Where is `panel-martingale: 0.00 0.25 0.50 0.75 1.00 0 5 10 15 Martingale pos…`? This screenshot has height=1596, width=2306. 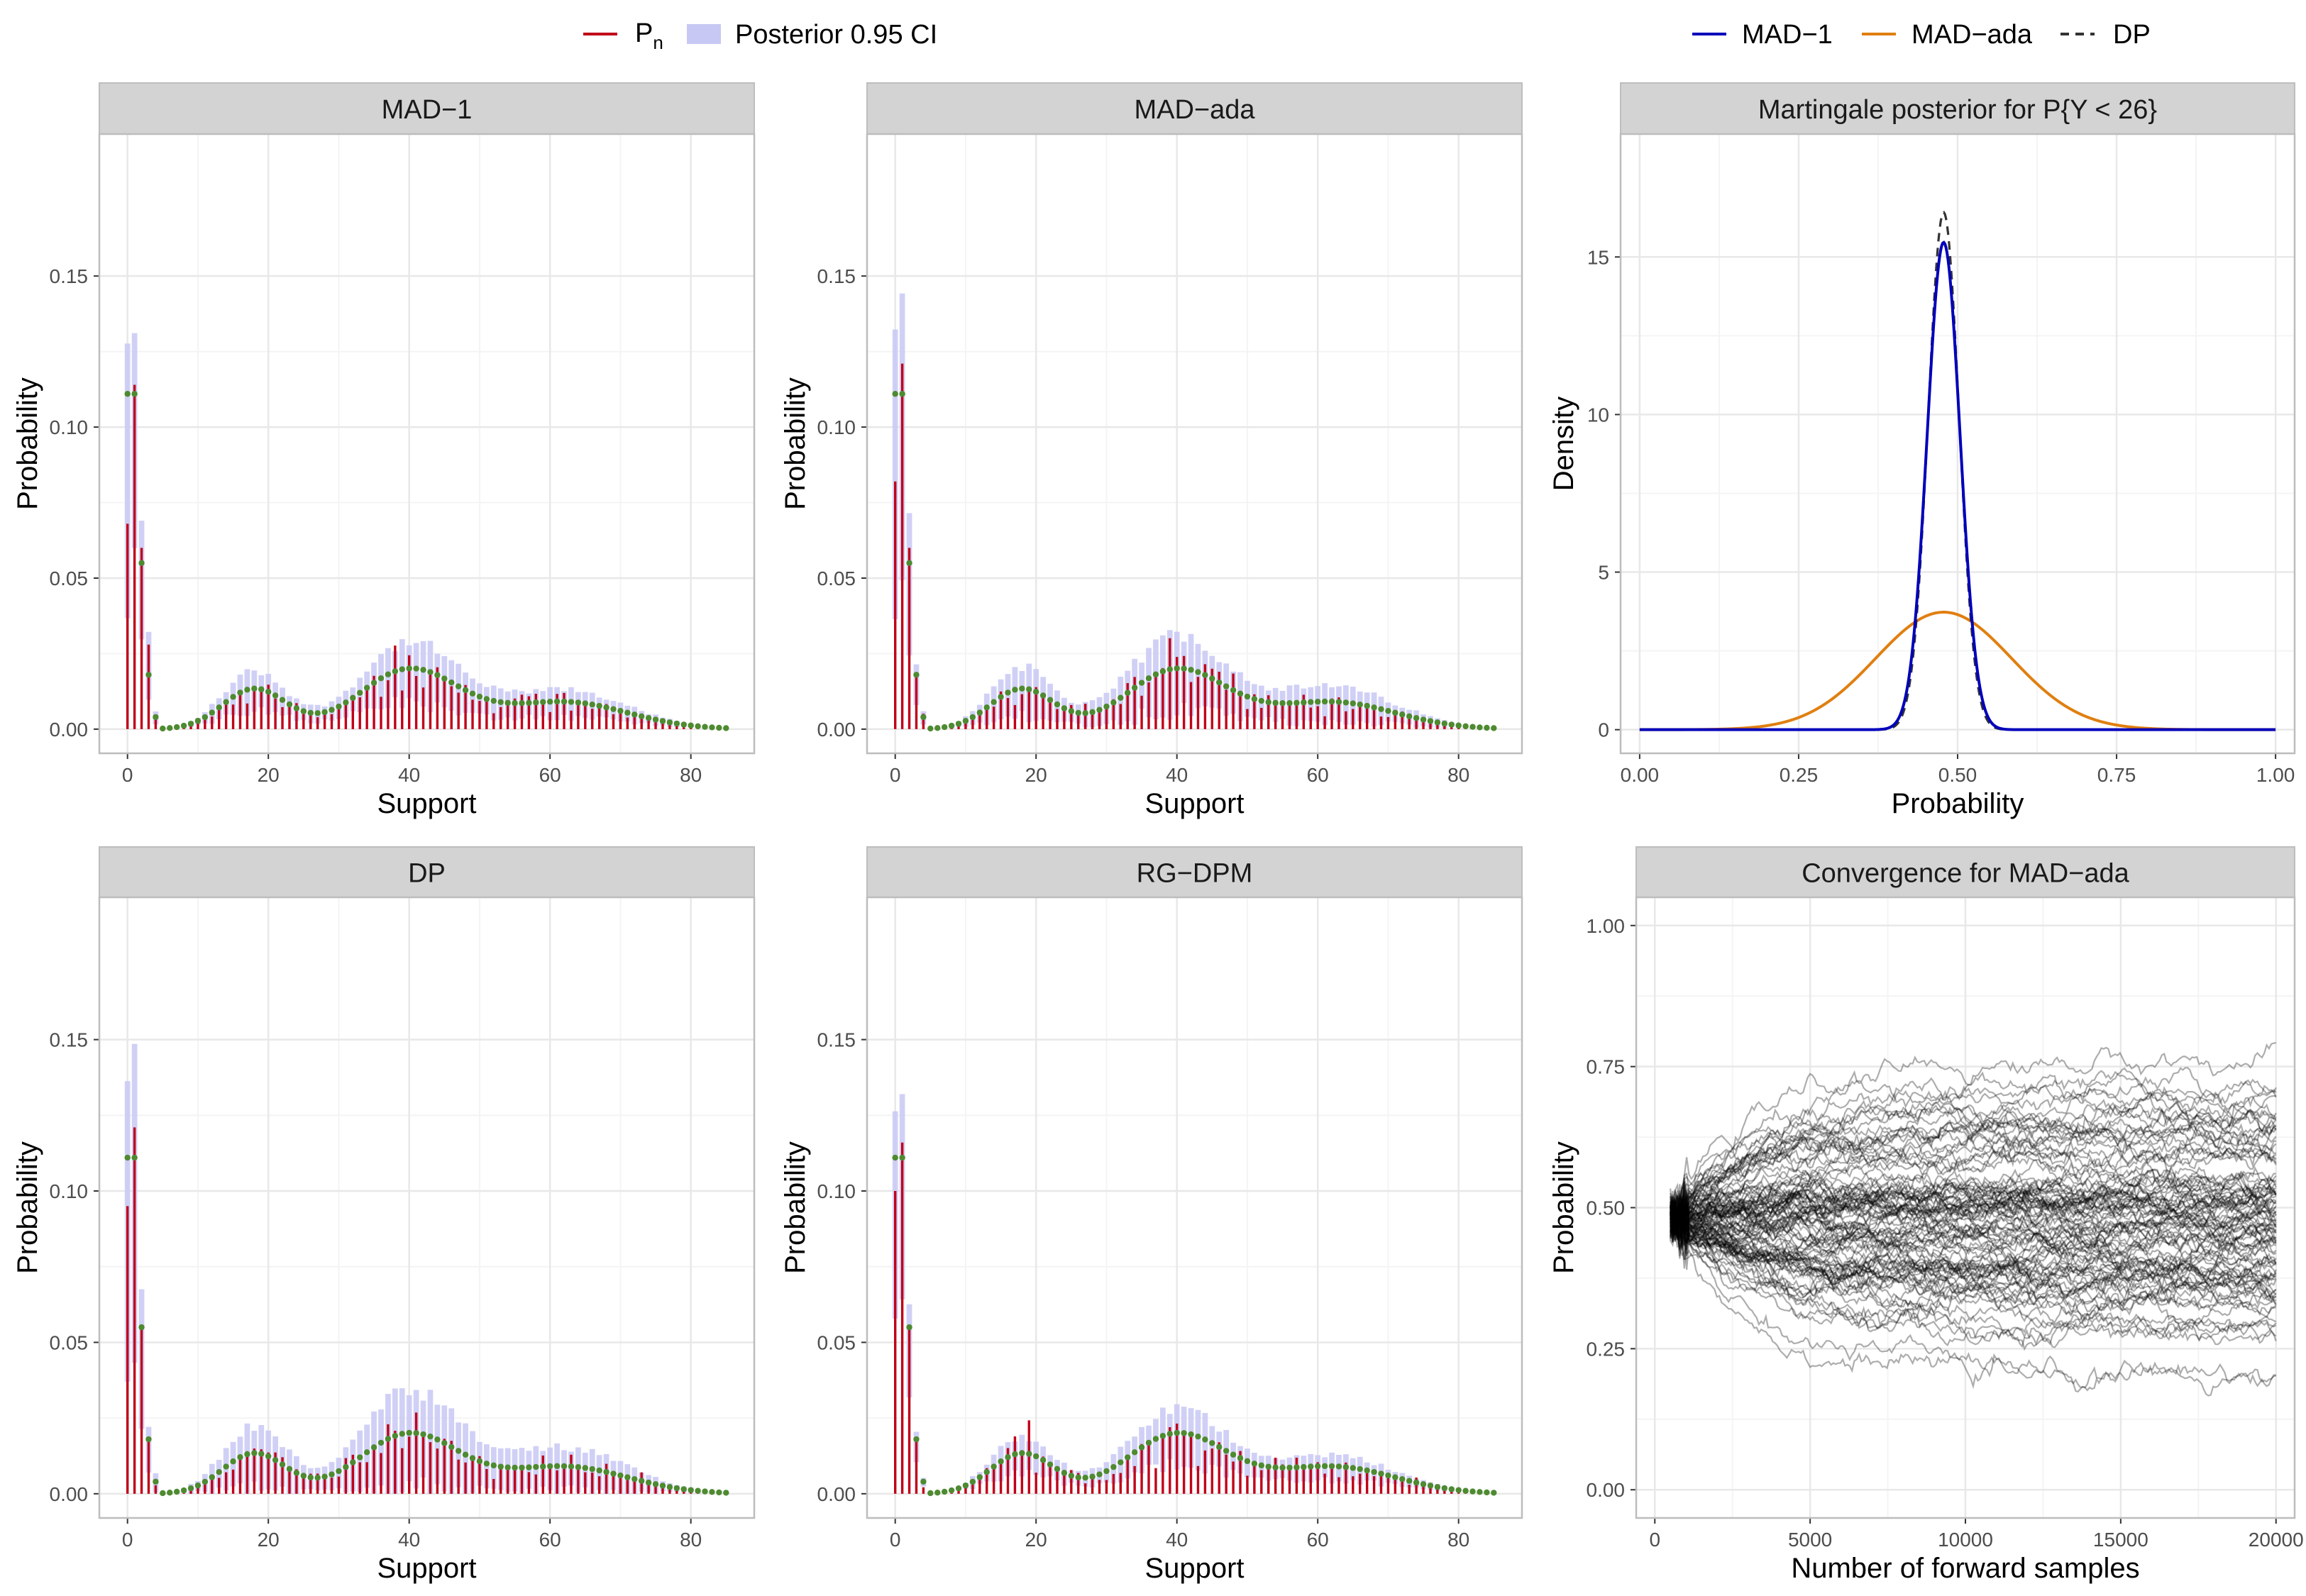
panel-martingale: 0.00 0.25 0.50 0.75 1.00 0 5 10 15 Martingale pos… is located at coordinates (1922, 450).